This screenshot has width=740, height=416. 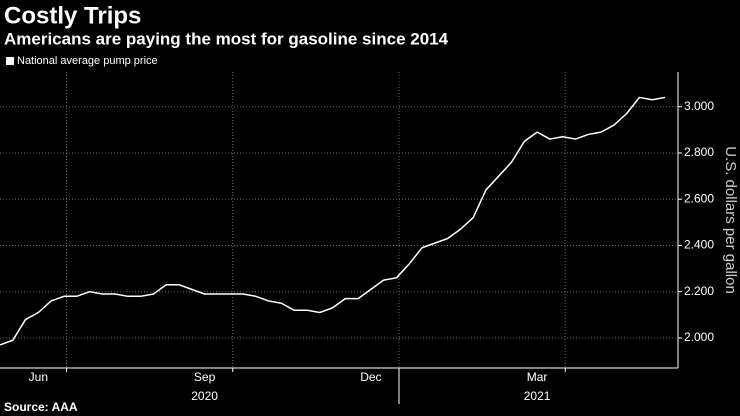 What do you see at coordinates (41, 407) in the screenshot?
I see `source: Source: AAA` at bounding box center [41, 407].